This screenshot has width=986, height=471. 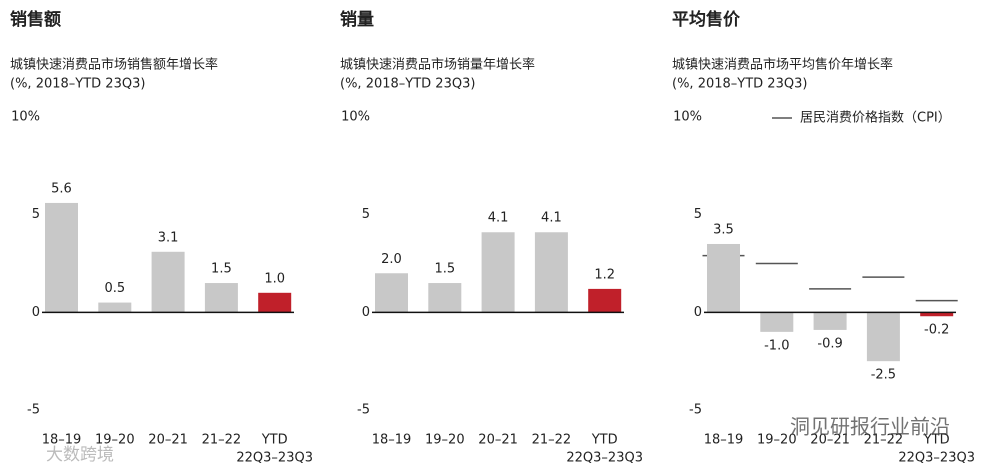 I want to click on chart-subtitle: 城镇快速消费品市场平均售价年增长率, so click(x=782, y=65).